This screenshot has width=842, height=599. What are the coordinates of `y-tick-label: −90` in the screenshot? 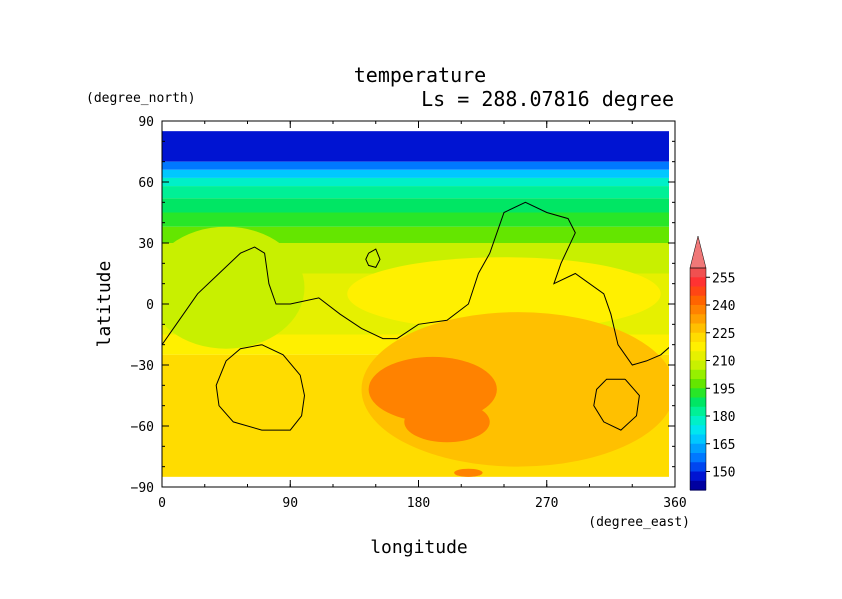 It's located at (142, 488).